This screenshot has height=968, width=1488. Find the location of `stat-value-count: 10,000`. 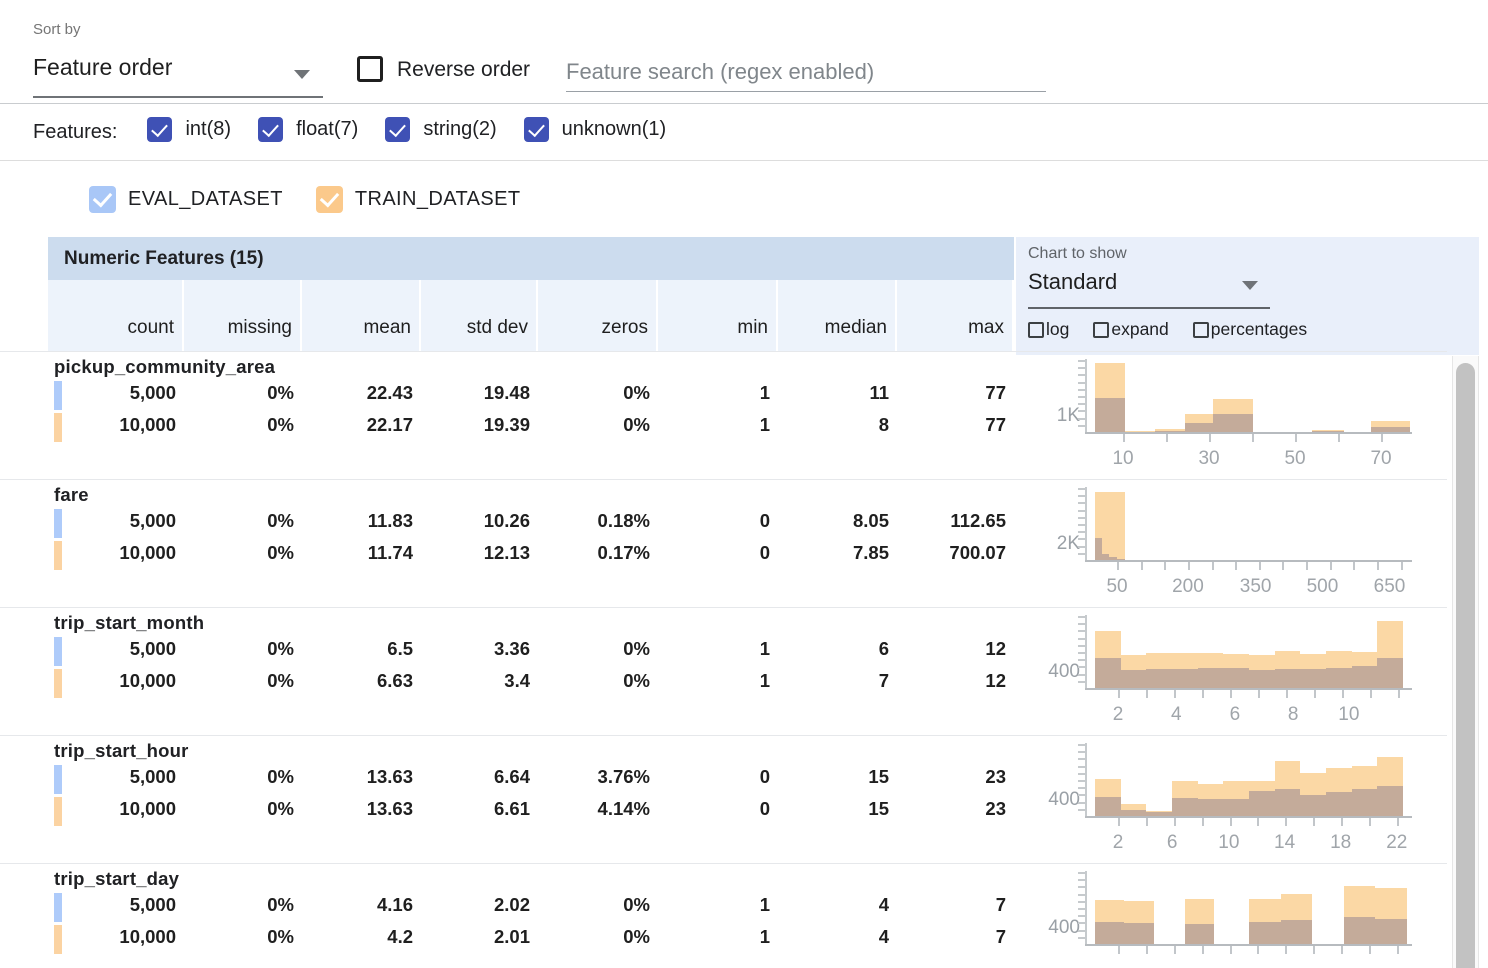

stat-value-count: 10,000 is located at coordinates (147, 424).